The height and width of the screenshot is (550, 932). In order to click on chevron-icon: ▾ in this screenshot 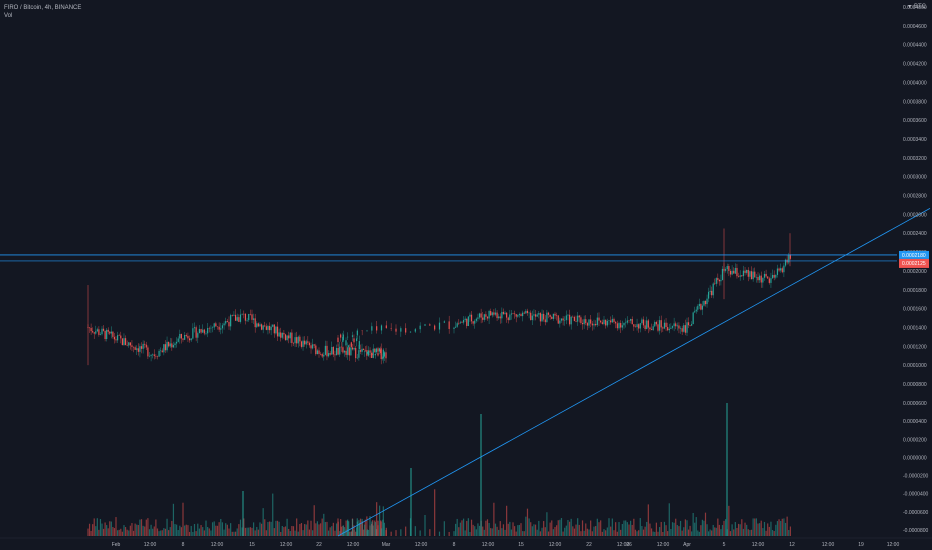, I will do `click(909, 7)`.